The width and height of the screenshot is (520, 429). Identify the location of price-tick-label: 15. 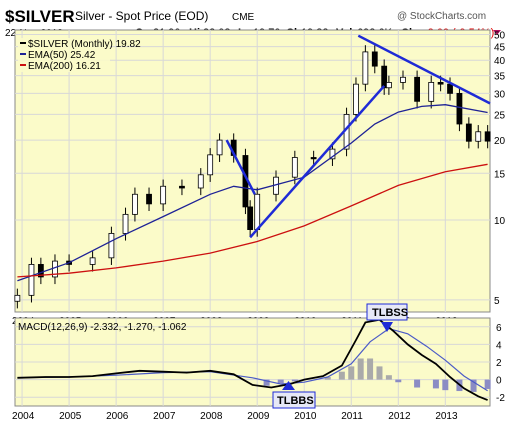
(500, 174).